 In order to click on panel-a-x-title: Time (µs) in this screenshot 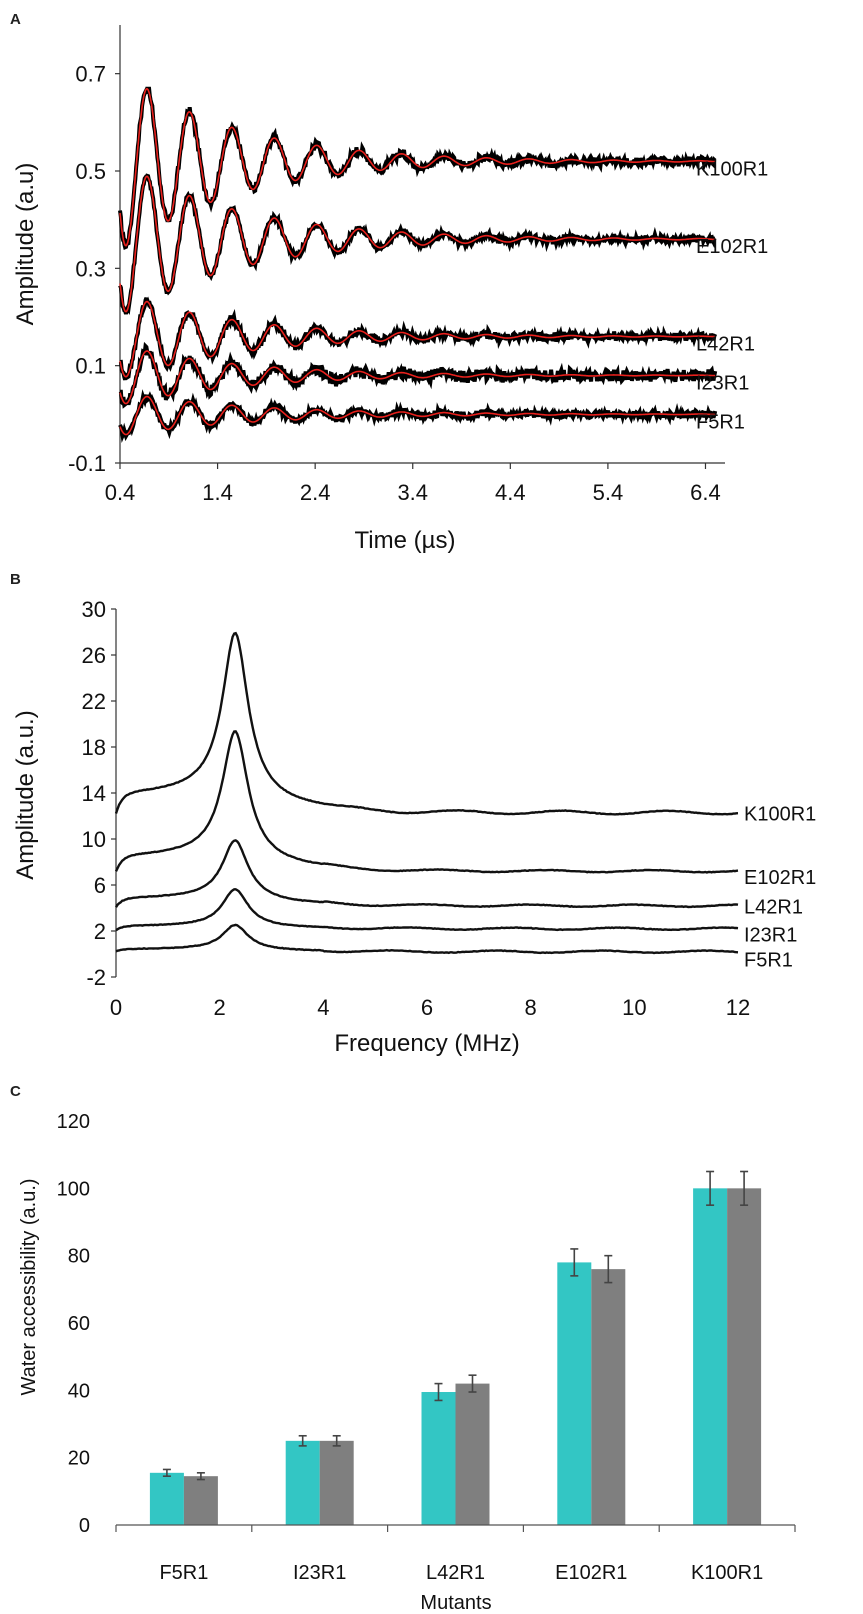, I will do `click(405, 540)`.